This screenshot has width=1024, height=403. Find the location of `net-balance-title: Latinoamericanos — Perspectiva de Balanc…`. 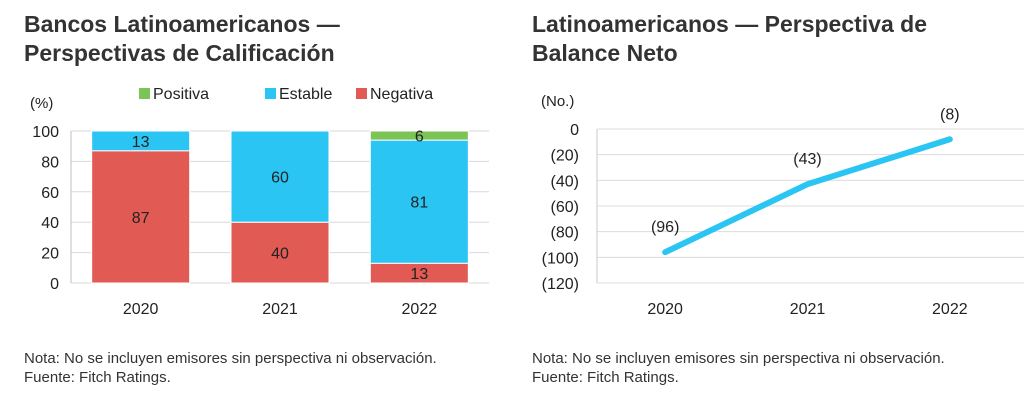

net-balance-title: Latinoamericanos — Perspectiva de Balanc… is located at coordinates (729, 39).